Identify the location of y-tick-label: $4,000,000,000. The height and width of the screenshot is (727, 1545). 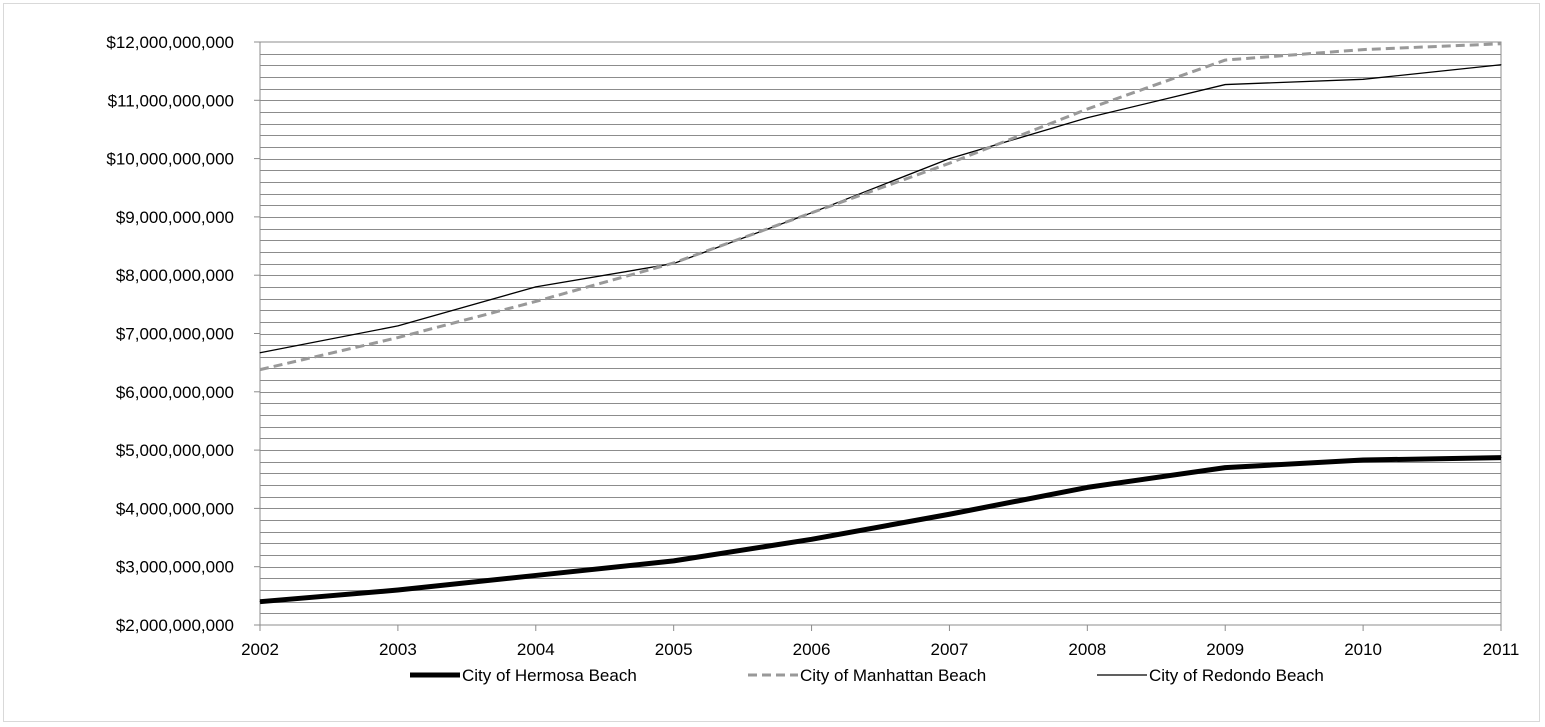
(175, 508).